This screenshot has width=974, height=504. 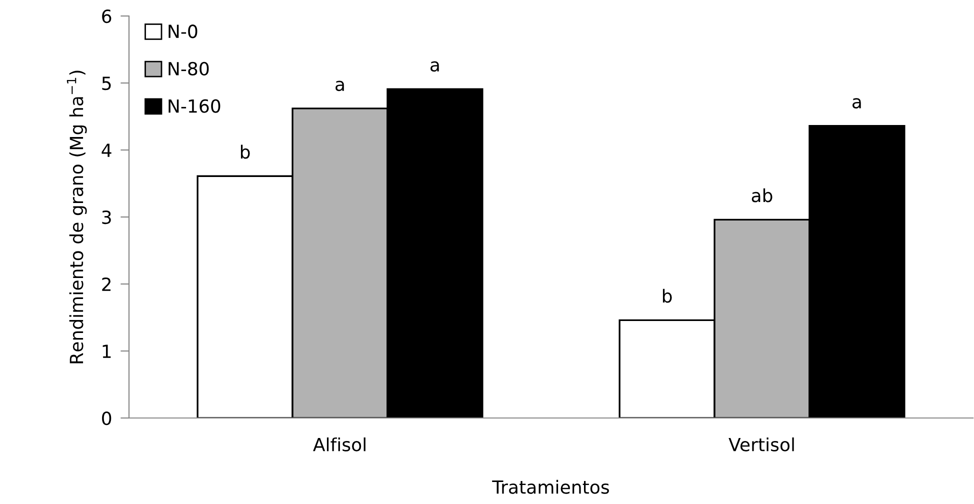 What do you see at coordinates (76, 217) in the screenshot?
I see `y-axis-title: Rendimiento de grano (Mg ha$^{−1}$)` at bounding box center [76, 217].